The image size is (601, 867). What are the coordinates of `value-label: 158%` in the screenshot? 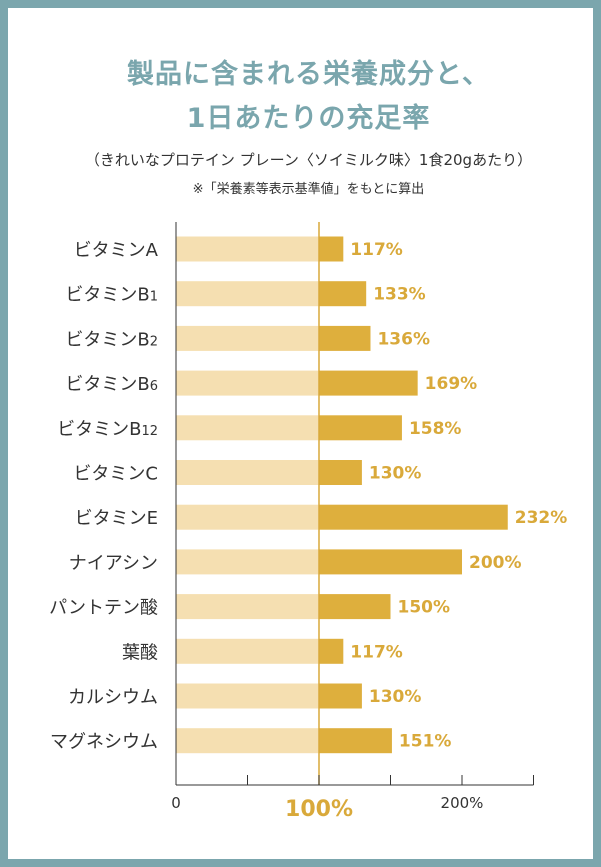 It's located at (435, 429).